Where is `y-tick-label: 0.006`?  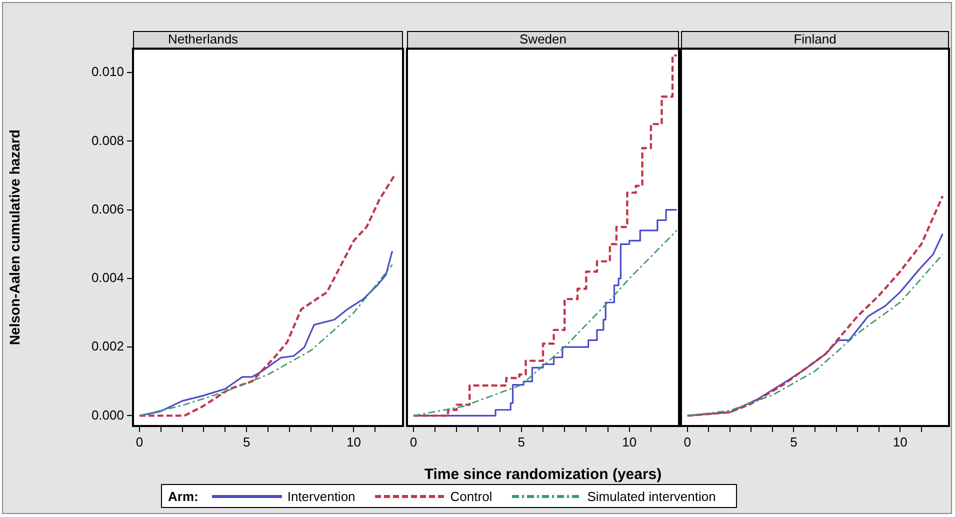 y-tick-label: 0.006 is located at coordinates (107, 208).